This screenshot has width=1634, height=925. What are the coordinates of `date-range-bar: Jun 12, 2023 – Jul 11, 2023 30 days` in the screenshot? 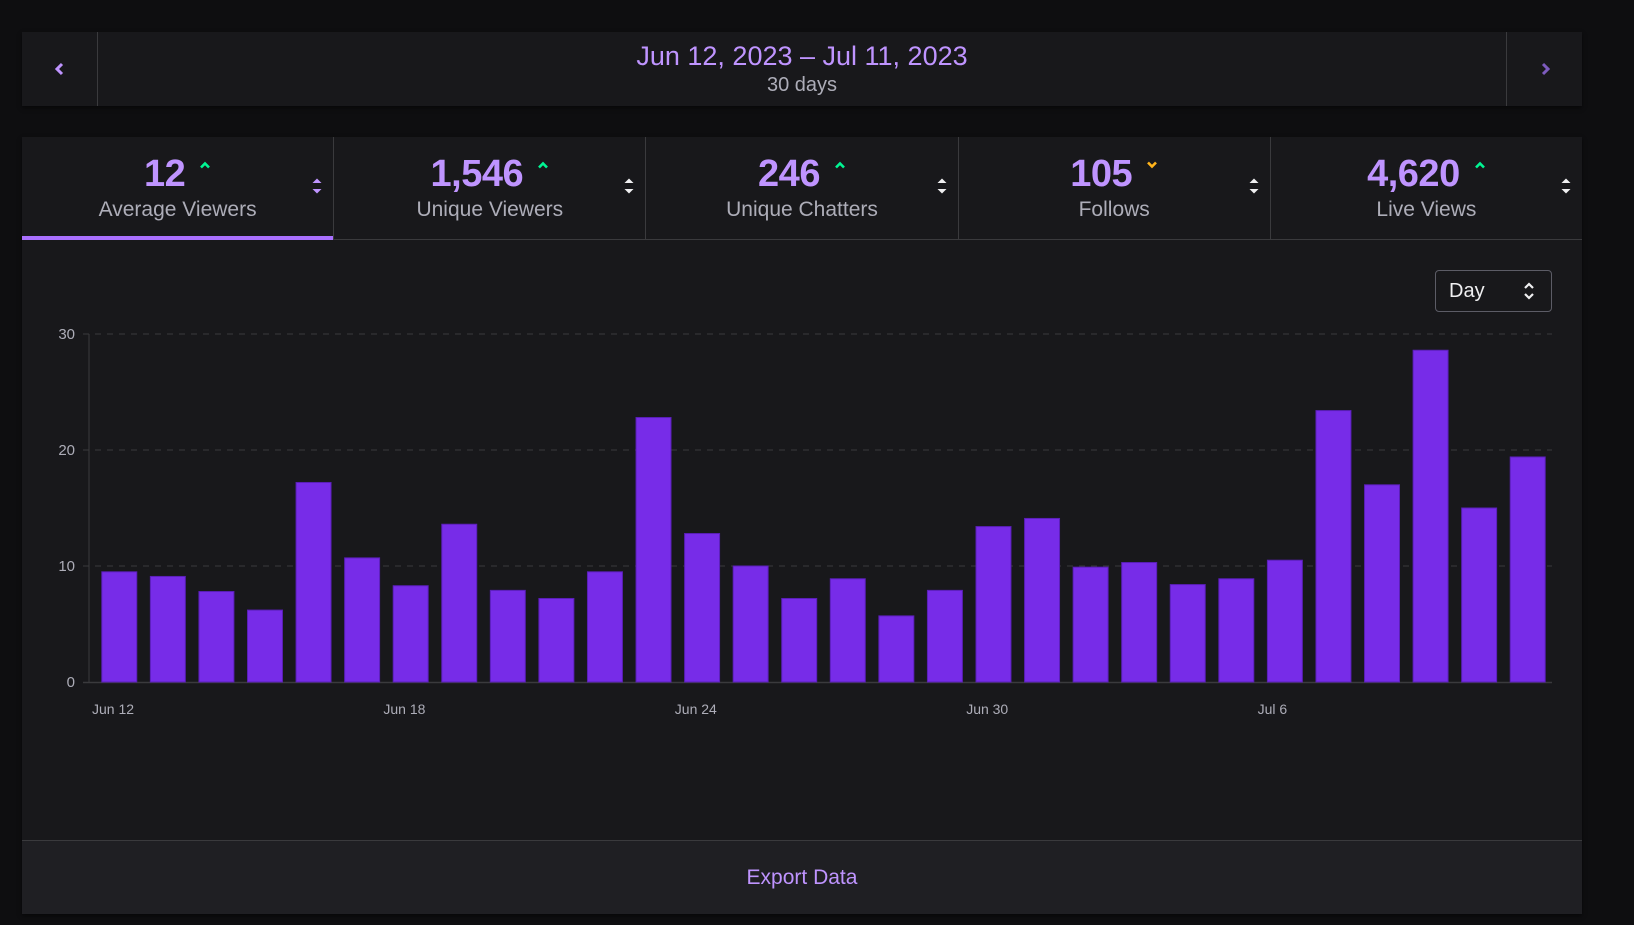 It's located at (802, 69).